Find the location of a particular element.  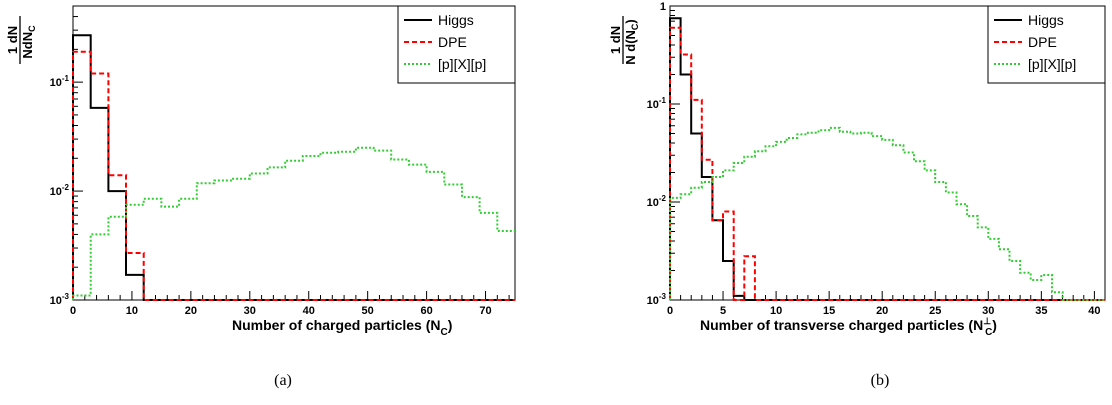

panel-caption: (b) is located at coordinates (880, 380).